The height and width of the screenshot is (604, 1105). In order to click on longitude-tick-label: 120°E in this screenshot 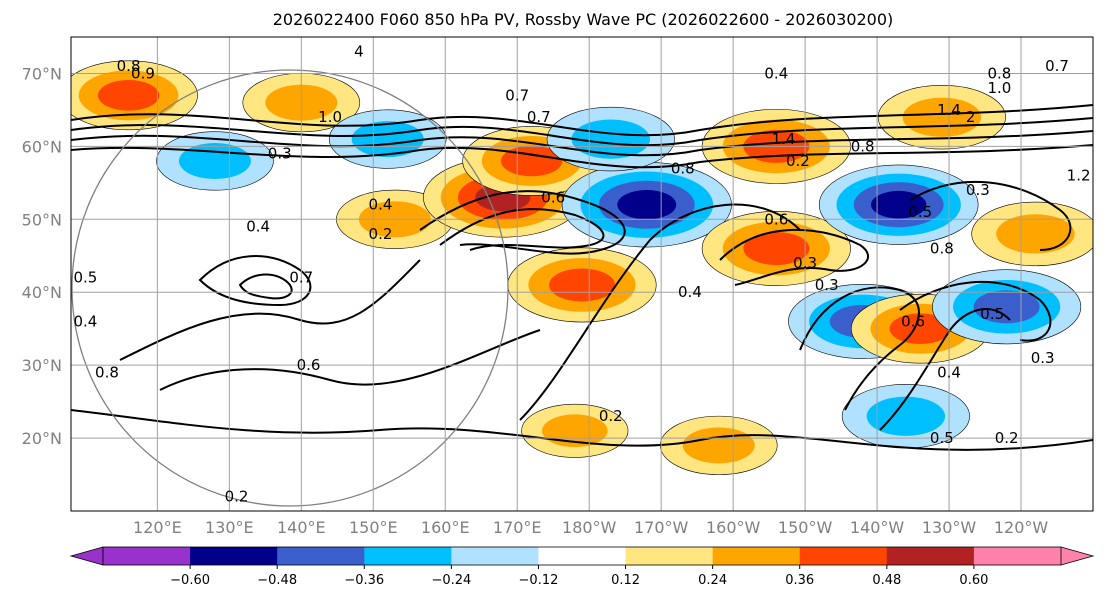, I will do `click(157, 527)`.